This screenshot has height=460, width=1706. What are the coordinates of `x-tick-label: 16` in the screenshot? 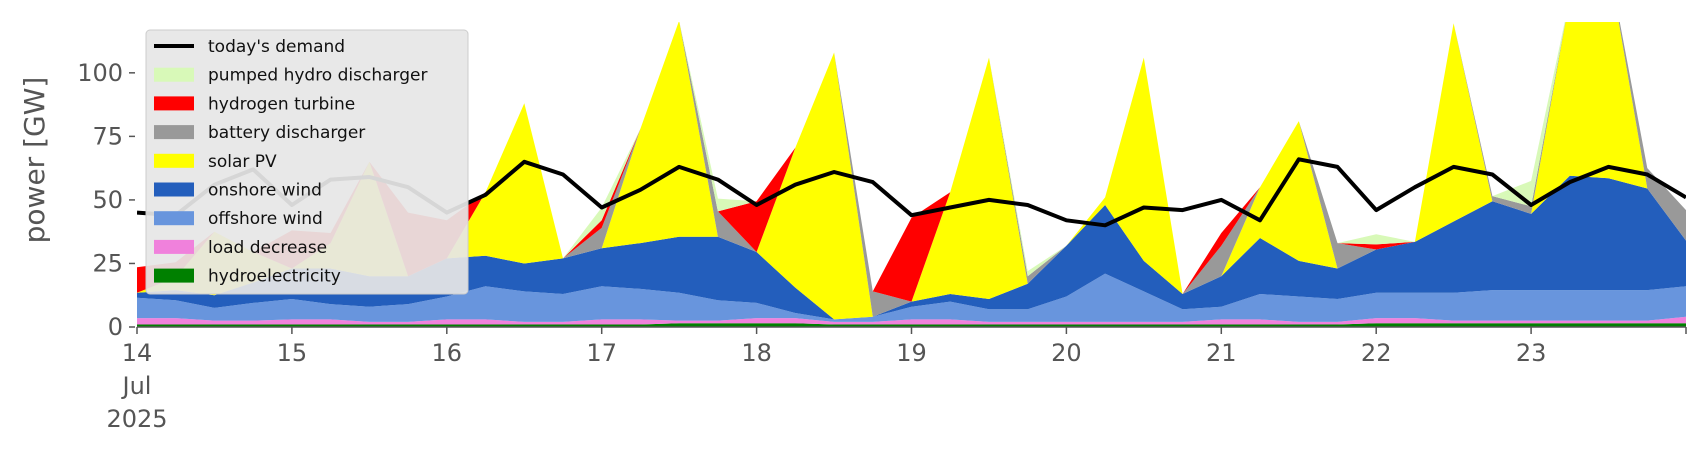 It's located at (447, 353).